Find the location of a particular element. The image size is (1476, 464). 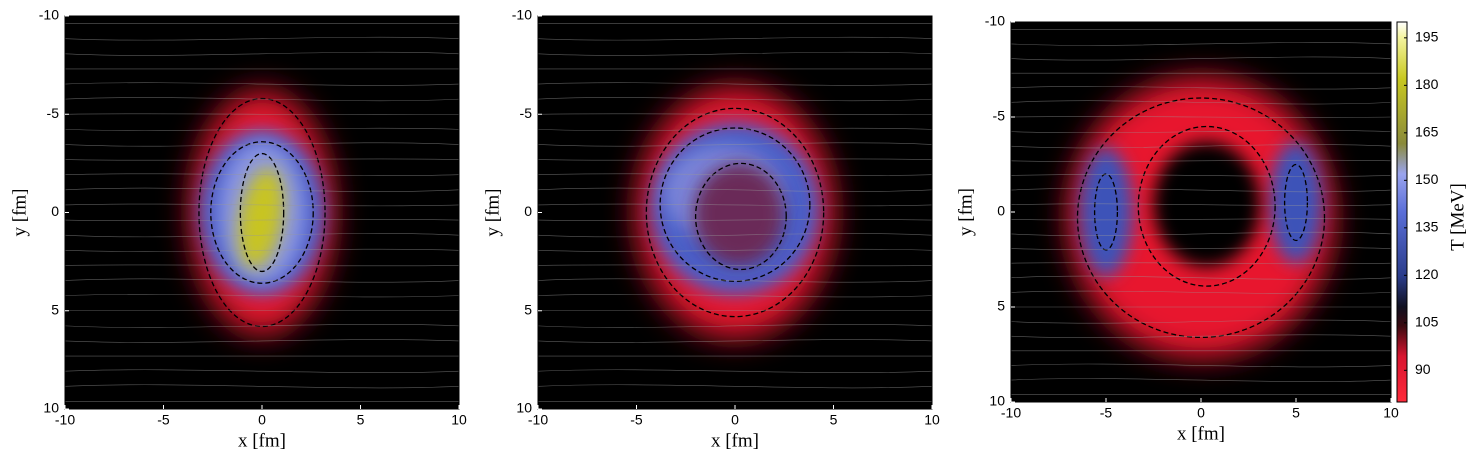

colorbar-label: T [MeV] is located at coordinates (1457, 217).